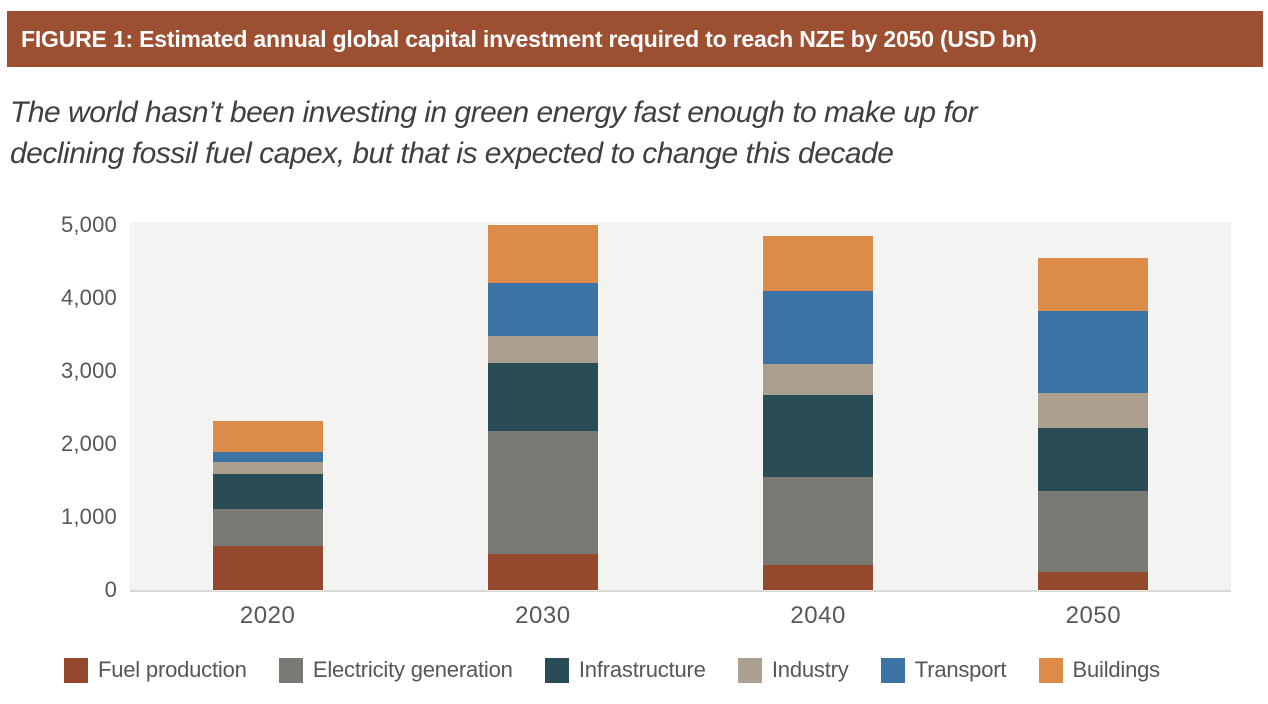 The height and width of the screenshot is (704, 1268). Describe the element at coordinates (88, 370) in the screenshot. I see `y-tick-label: 3,000` at that location.